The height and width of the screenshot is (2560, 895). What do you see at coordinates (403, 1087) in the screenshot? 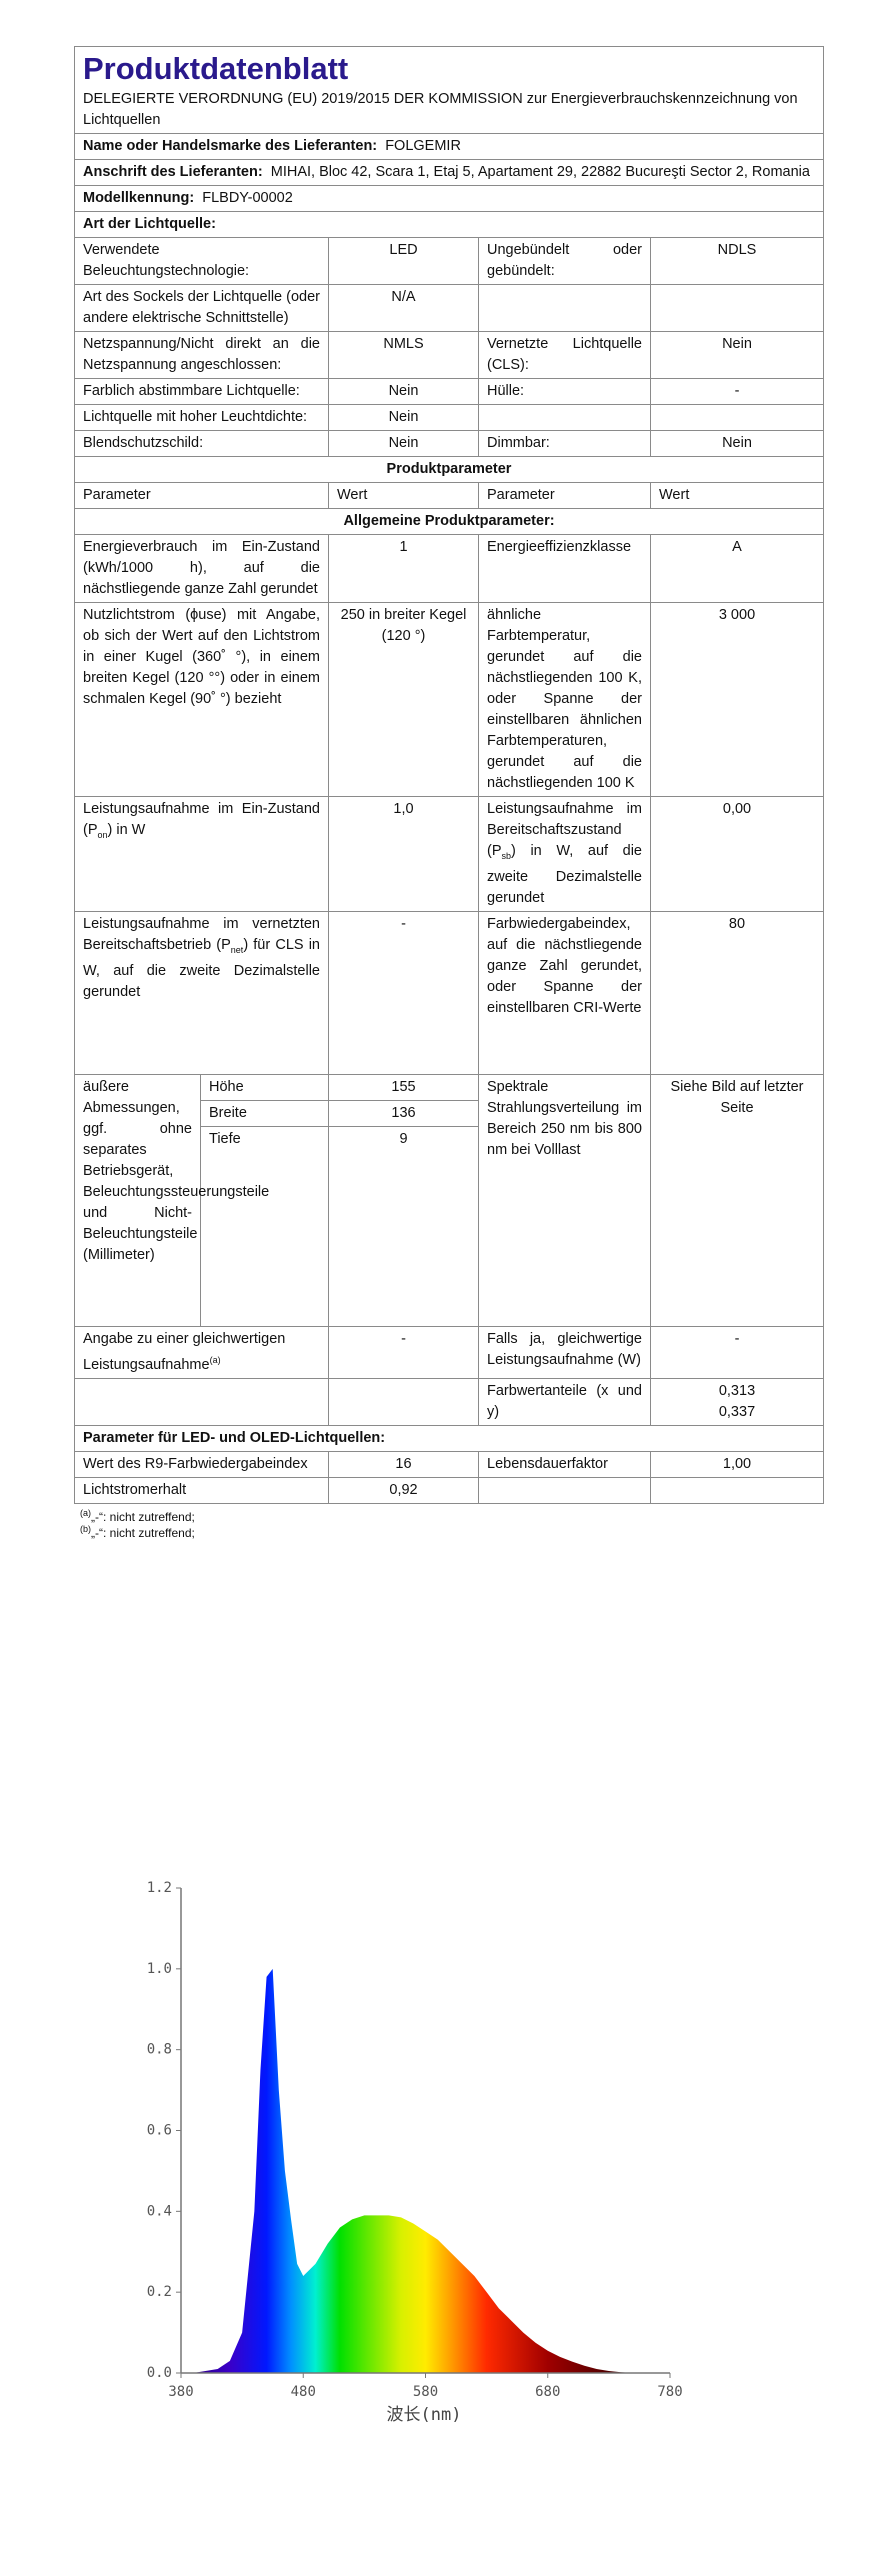
I see `text: 155` at bounding box center [403, 1087].